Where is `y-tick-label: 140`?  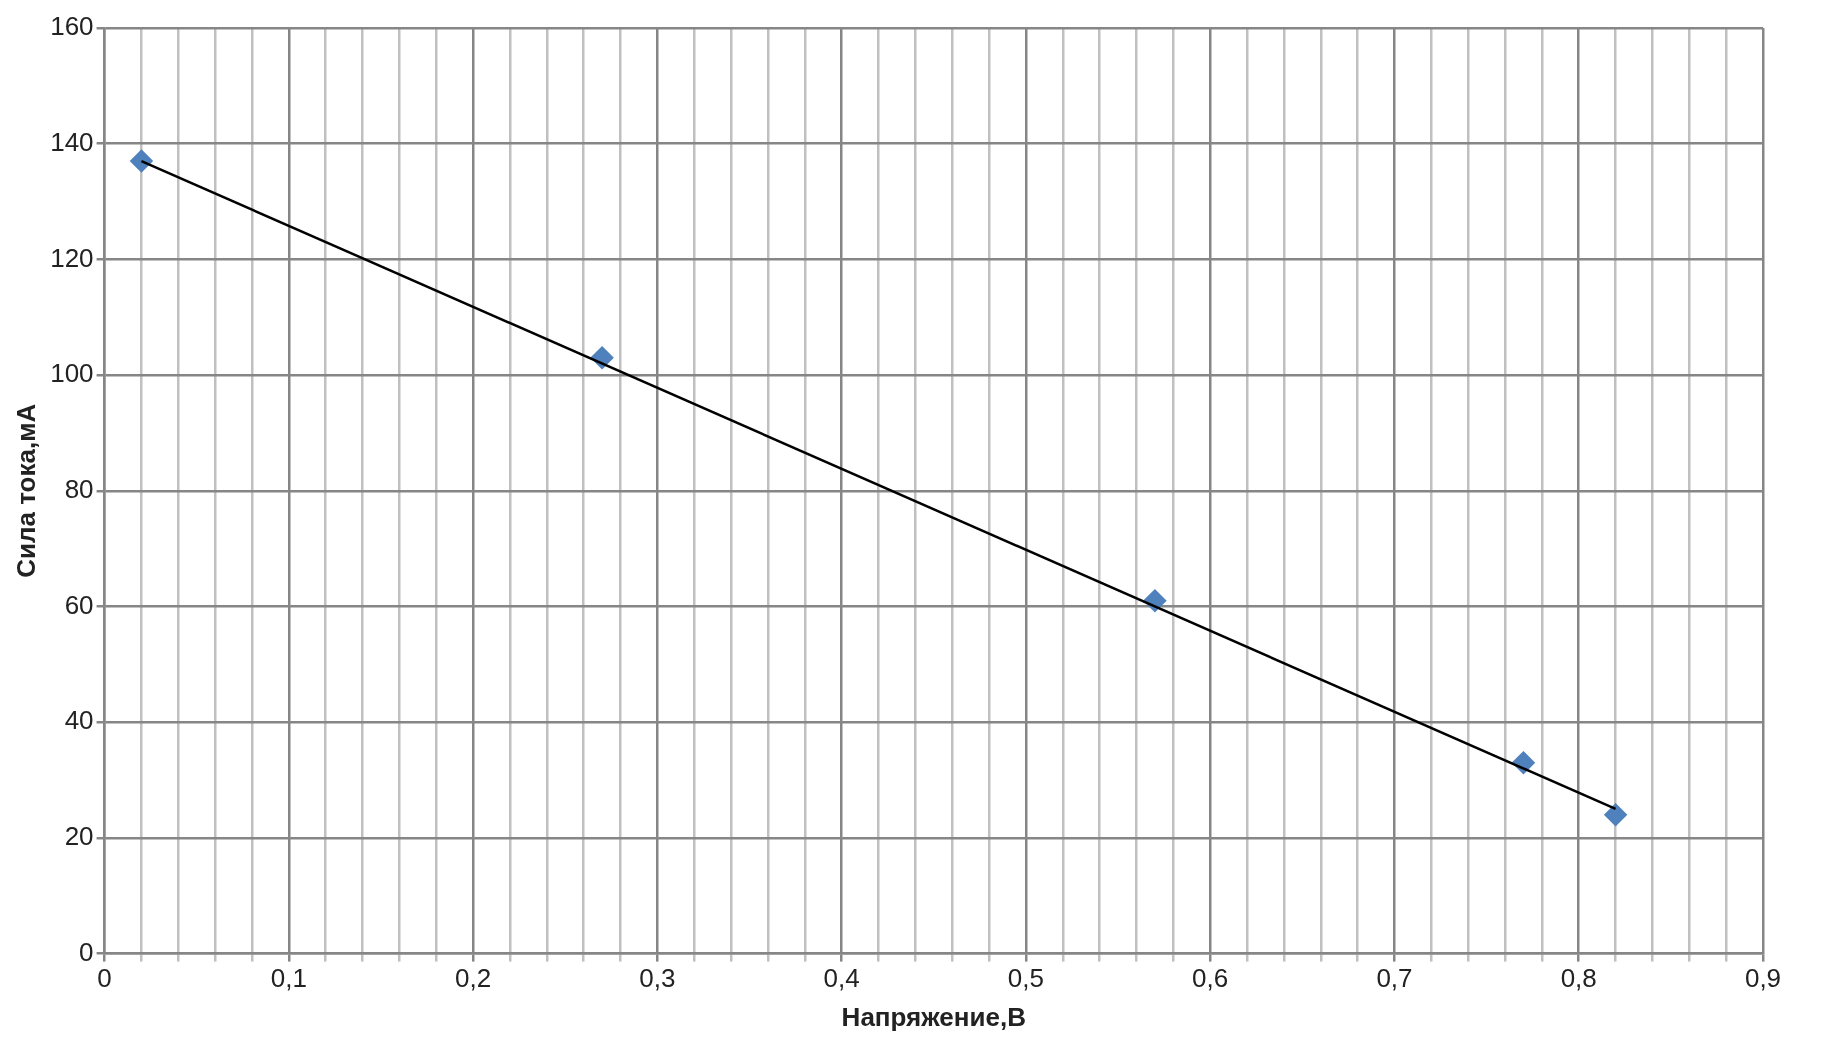
y-tick-label: 140 is located at coordinates (72, 141).